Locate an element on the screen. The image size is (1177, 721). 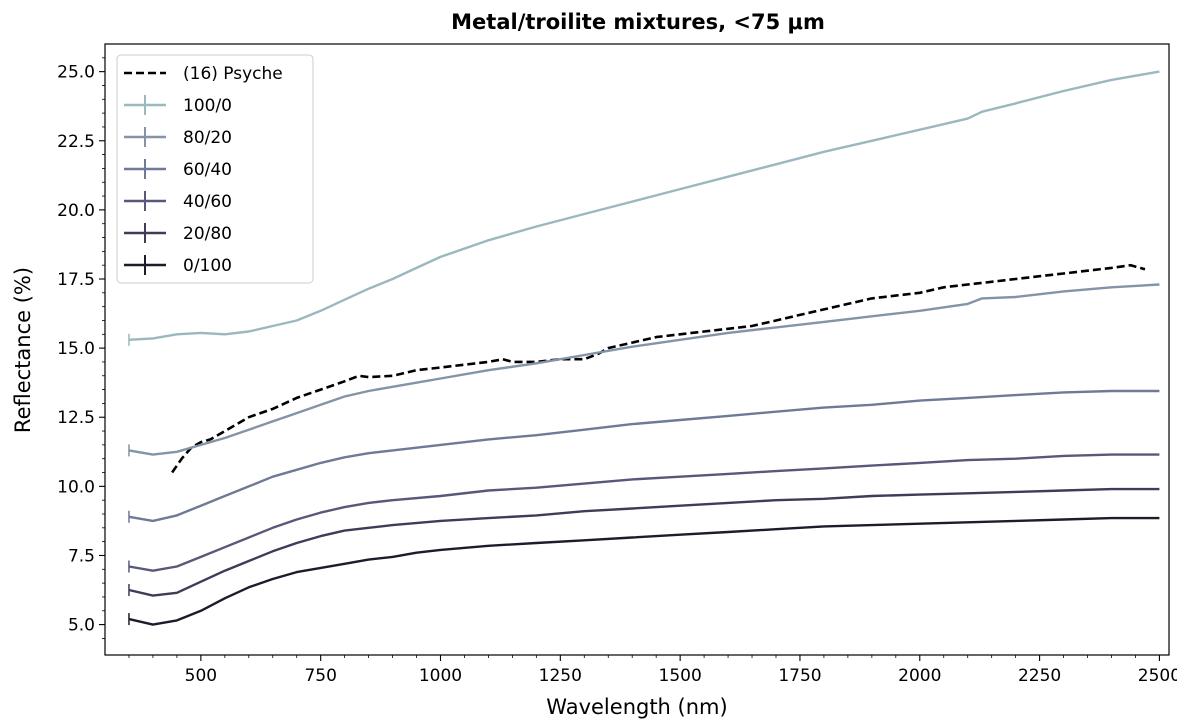
x-tick-label: 2000 is located at coordinates (919, 676).